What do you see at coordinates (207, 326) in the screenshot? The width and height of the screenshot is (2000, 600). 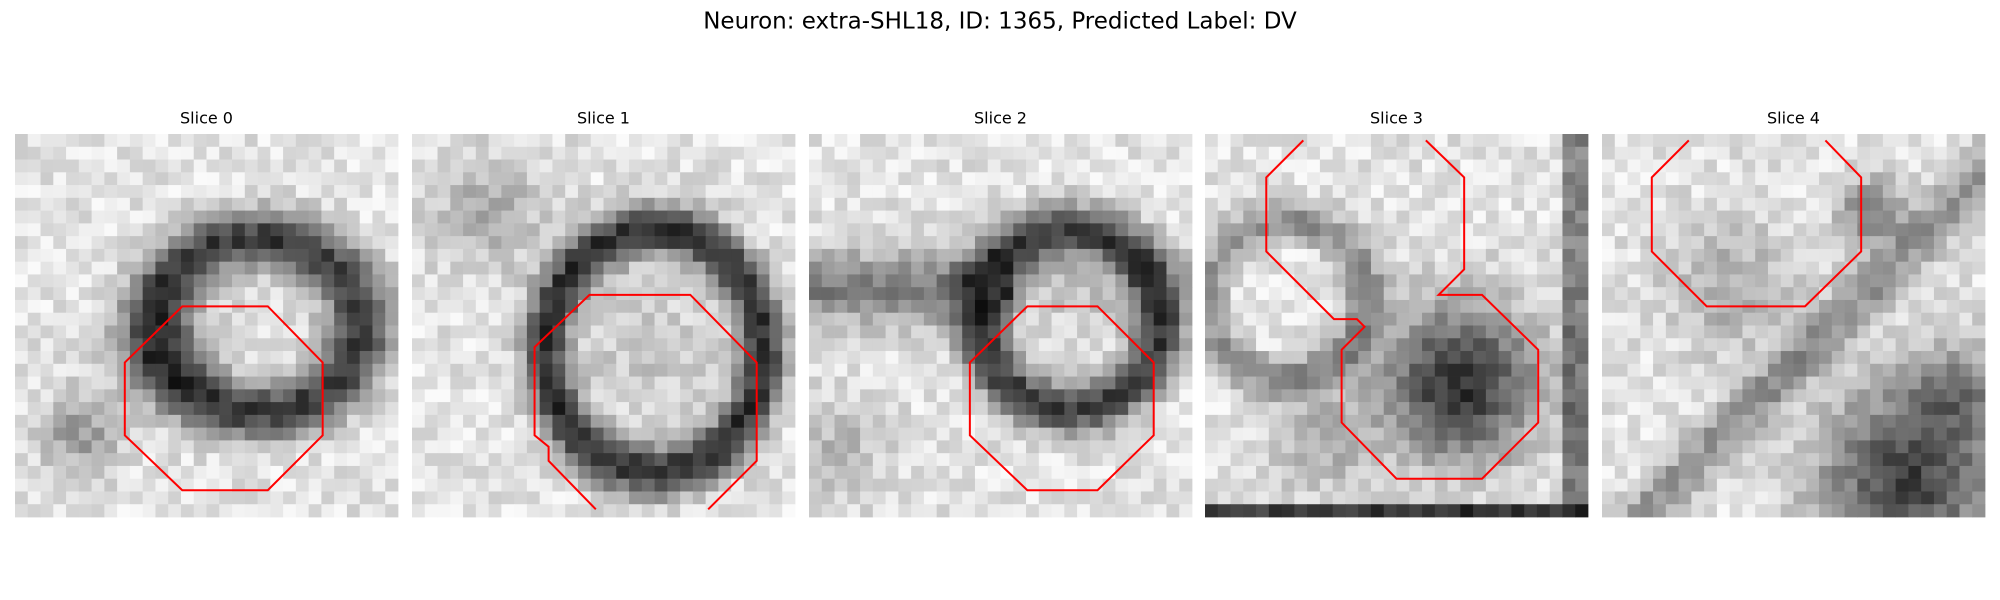 I see `image-panel` at bounding box center [207, 326].